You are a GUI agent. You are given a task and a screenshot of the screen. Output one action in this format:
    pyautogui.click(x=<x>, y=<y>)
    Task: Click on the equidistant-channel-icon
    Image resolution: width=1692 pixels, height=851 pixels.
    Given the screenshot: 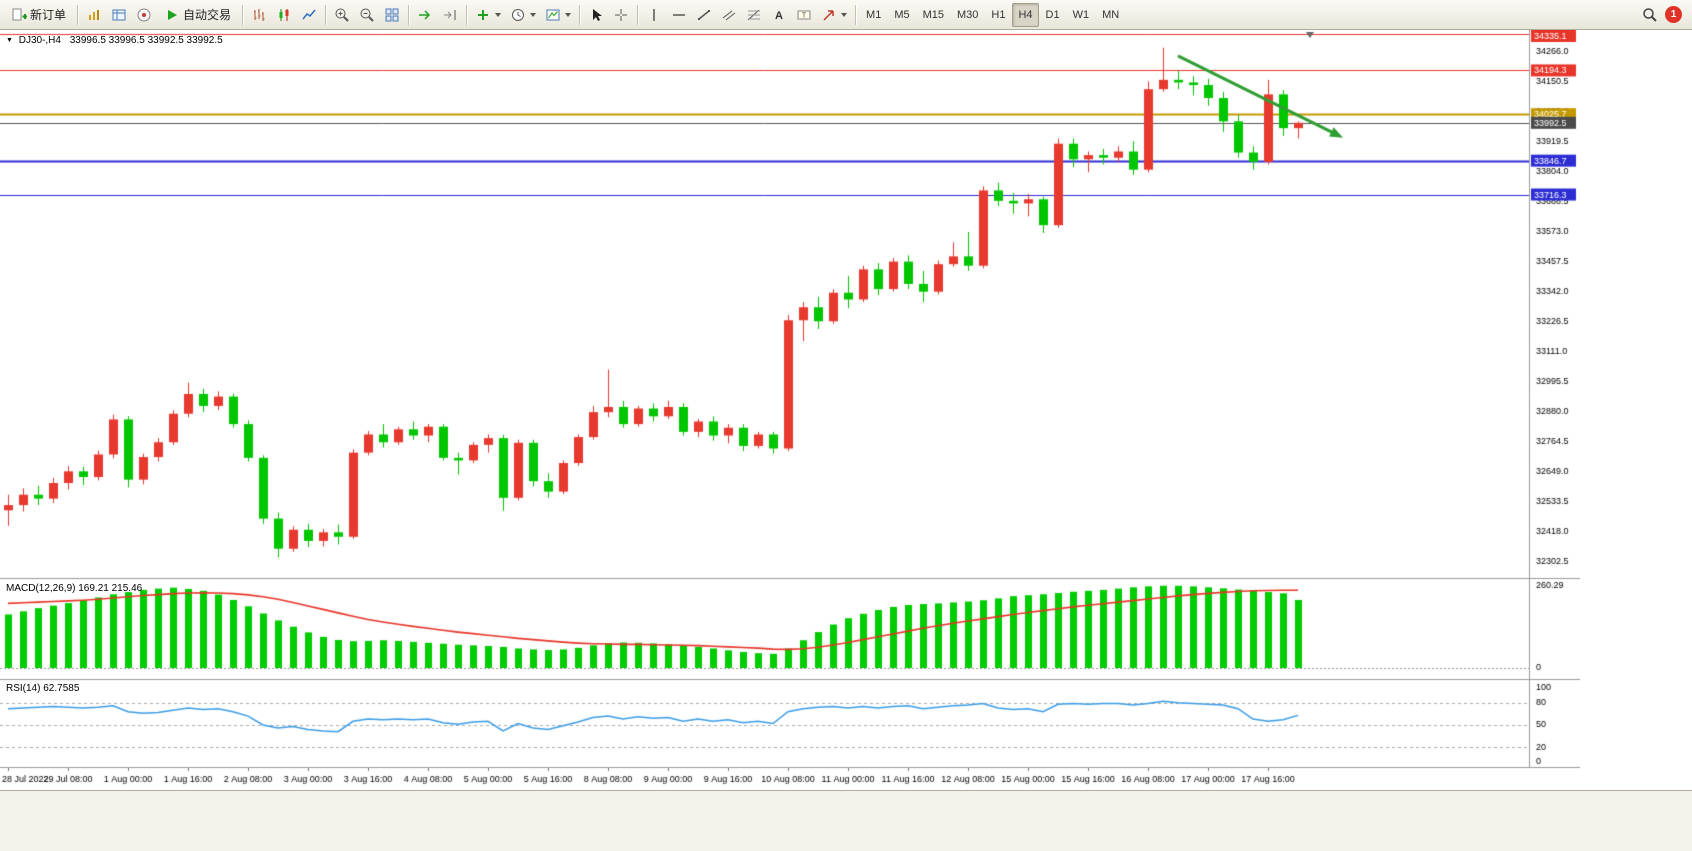 What is the action you would take?
    pyautogui.click(x=729, y=15)
    